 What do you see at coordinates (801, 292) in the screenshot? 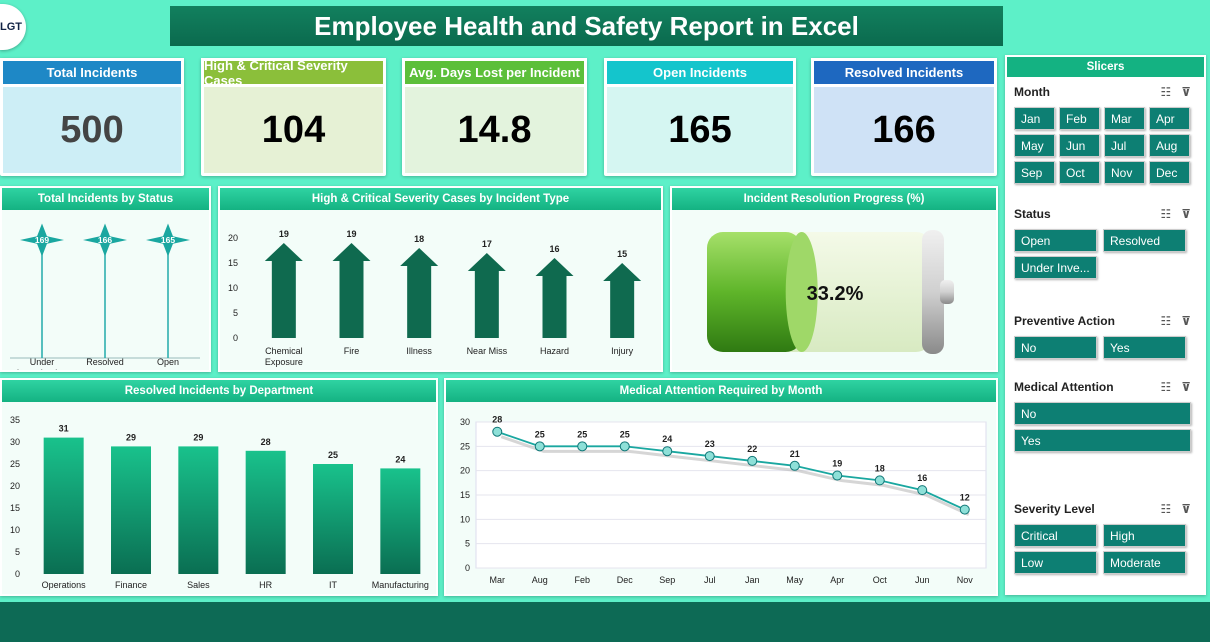
I see `battery-fill-cap` at bounding box center [801, 292].